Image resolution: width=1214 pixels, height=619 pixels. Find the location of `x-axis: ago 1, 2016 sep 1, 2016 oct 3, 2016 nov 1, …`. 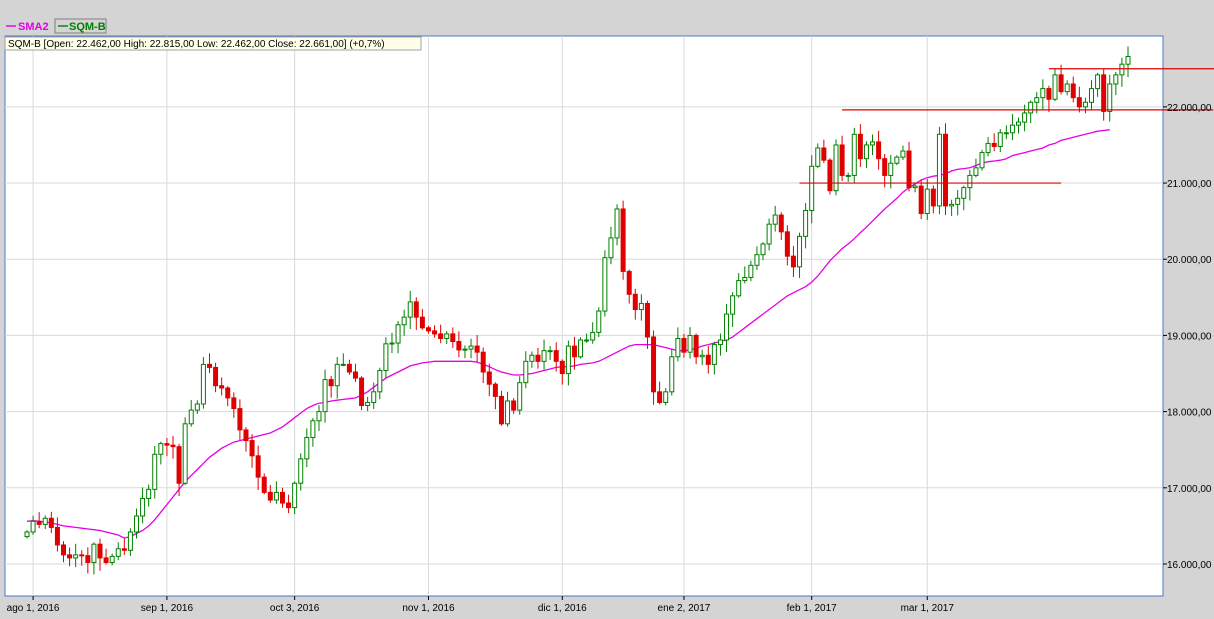

x-axis: ago 1, 2016 sep 1, 2016 oct 3, 2016 nov 1, … is located at coordinates (481, 605).